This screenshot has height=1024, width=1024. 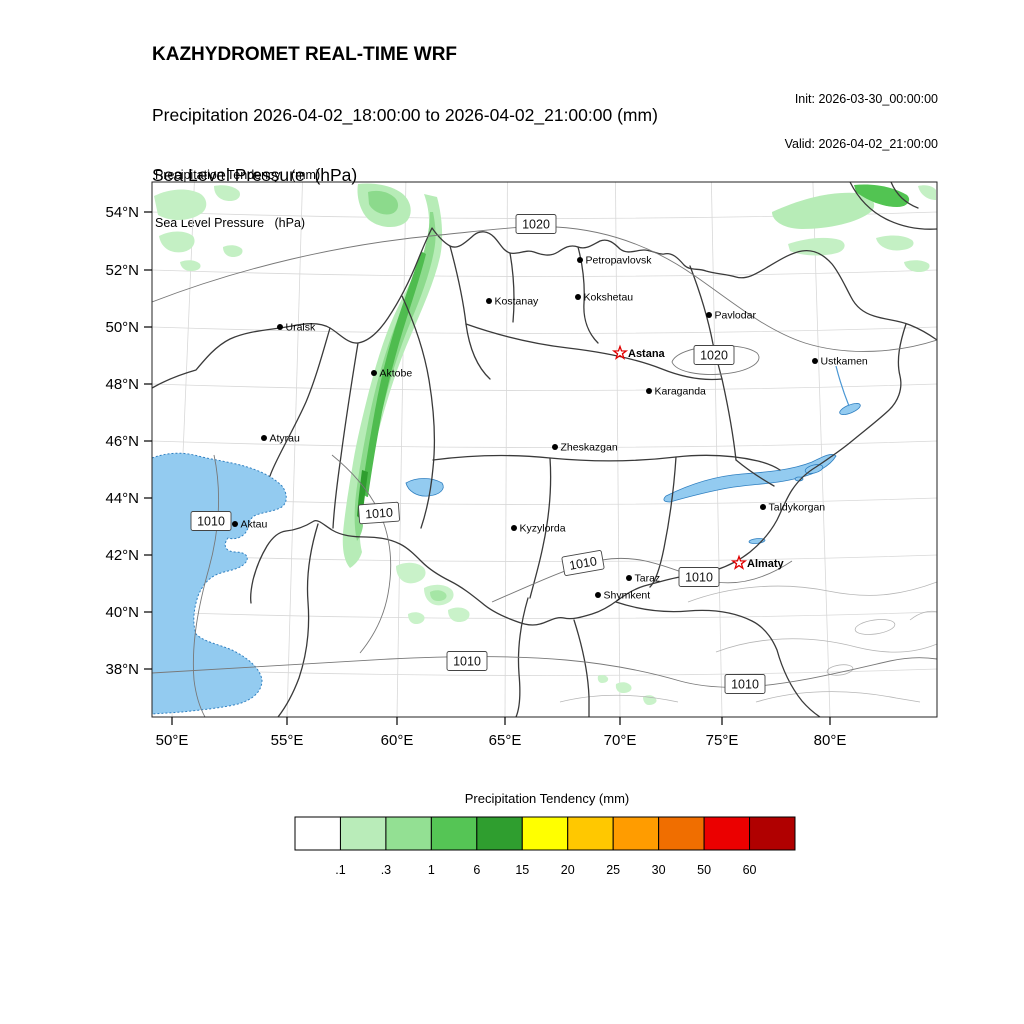 I want to click on legend-tick-label: 20, so click(x=568, y=870).